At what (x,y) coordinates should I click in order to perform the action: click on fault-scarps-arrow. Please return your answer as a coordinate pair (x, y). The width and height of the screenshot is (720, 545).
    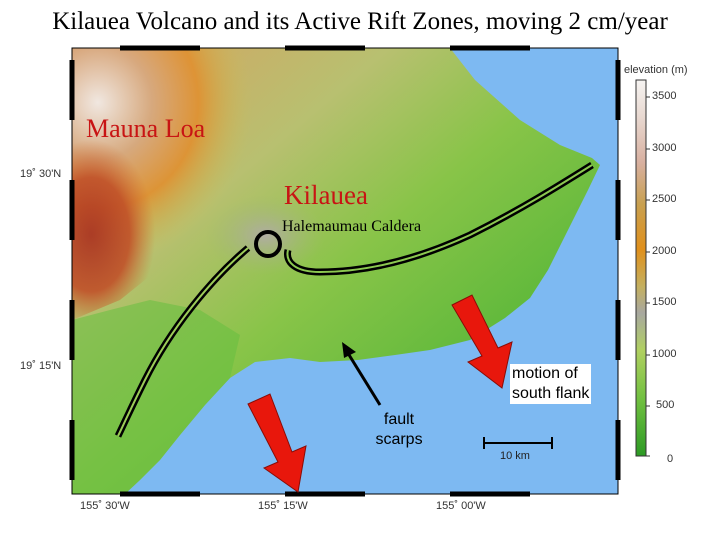
    Looking at the image, I should click on (362, 374).